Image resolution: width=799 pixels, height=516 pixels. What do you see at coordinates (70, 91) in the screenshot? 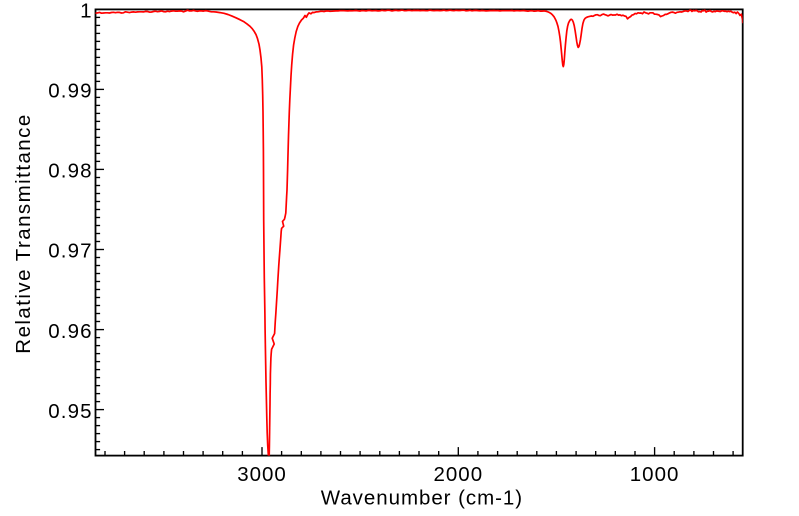
I see `svg-text: 0.99` at bounding box center [70, 91].